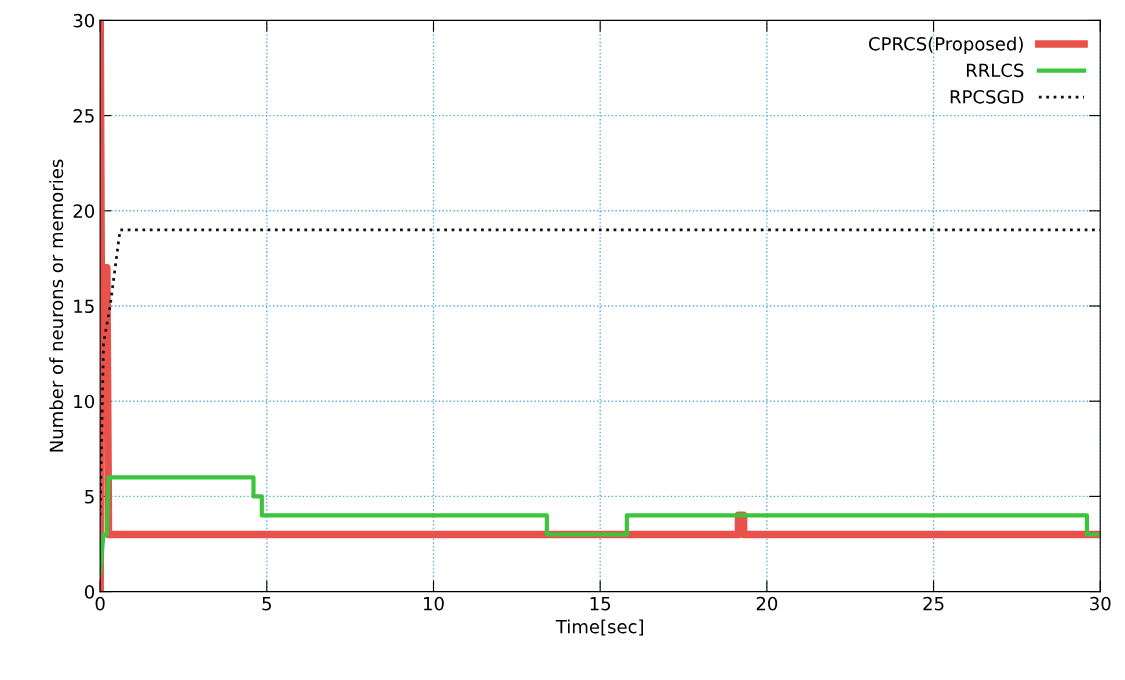  Describe the element at coordinates (1100, 603) in the screenshot. I see `x-tick-label: 30` at that location.